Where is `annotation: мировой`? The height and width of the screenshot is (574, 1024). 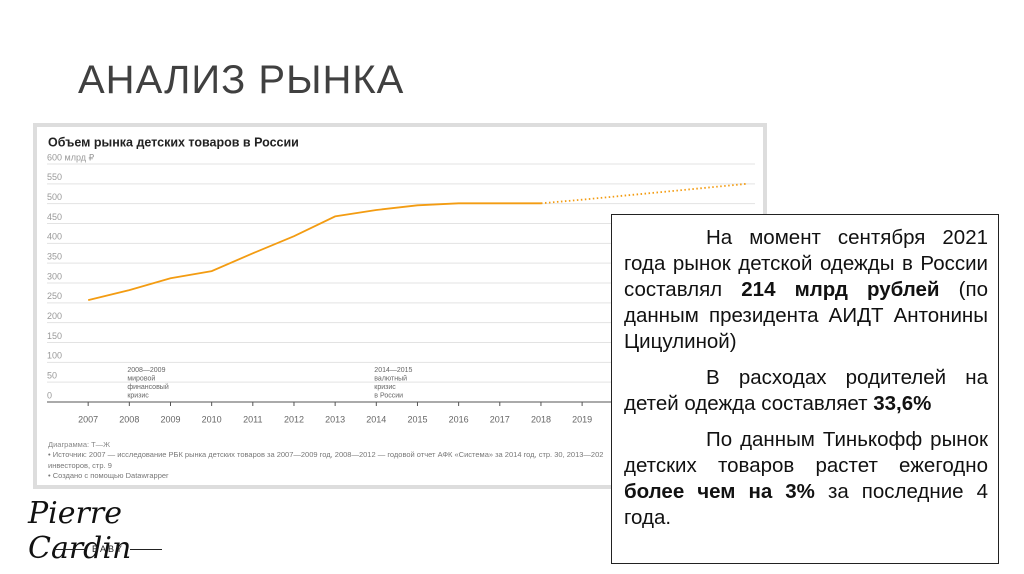 annotation: мировой is located at coordinates (141, 378).